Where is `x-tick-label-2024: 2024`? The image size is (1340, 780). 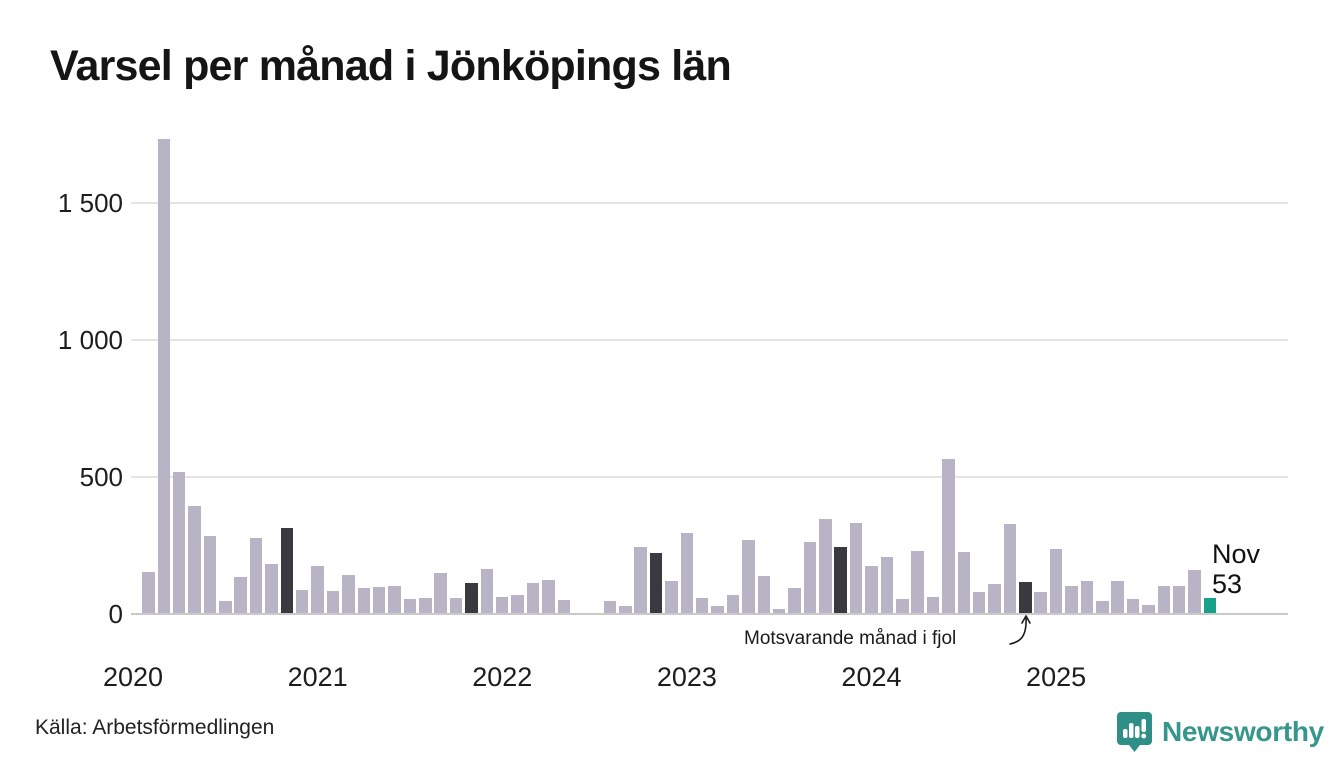
x-tick-label-2024: 2024 is located at coordinates (871, 677).